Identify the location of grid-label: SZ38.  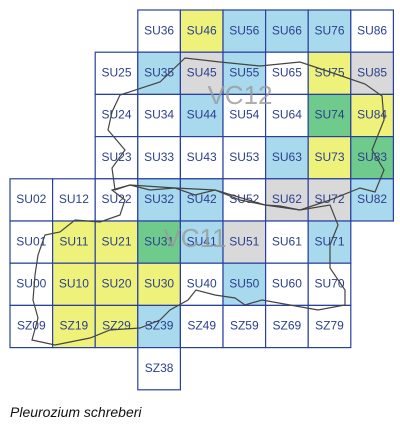
(159, 368).